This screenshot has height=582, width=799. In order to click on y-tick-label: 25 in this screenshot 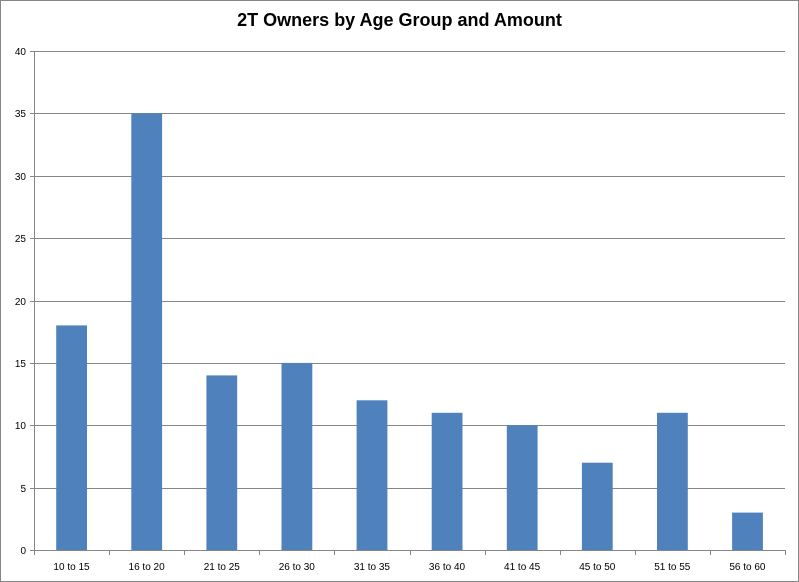, I will do `click(21, 239)`.